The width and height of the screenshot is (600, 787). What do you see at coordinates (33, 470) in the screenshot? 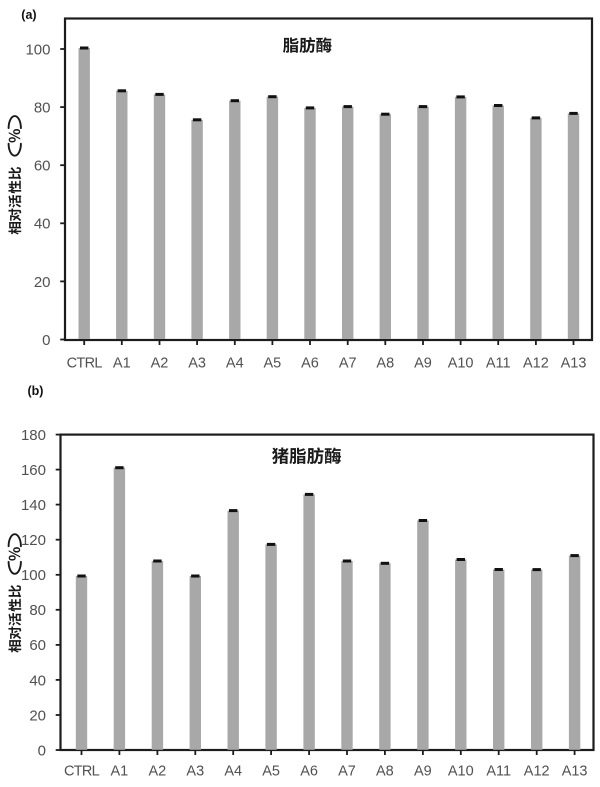
I see `svg-text: 160` at bounding box center [33, 470].